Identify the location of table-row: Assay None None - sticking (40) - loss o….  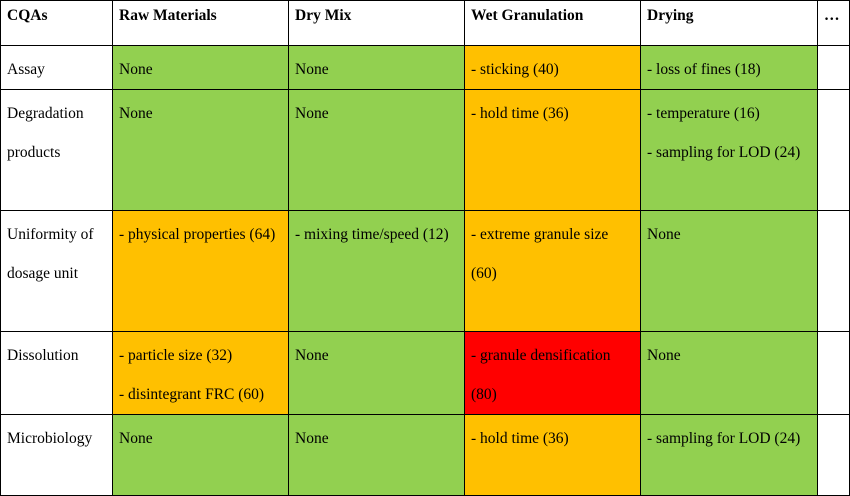
(425, 67).